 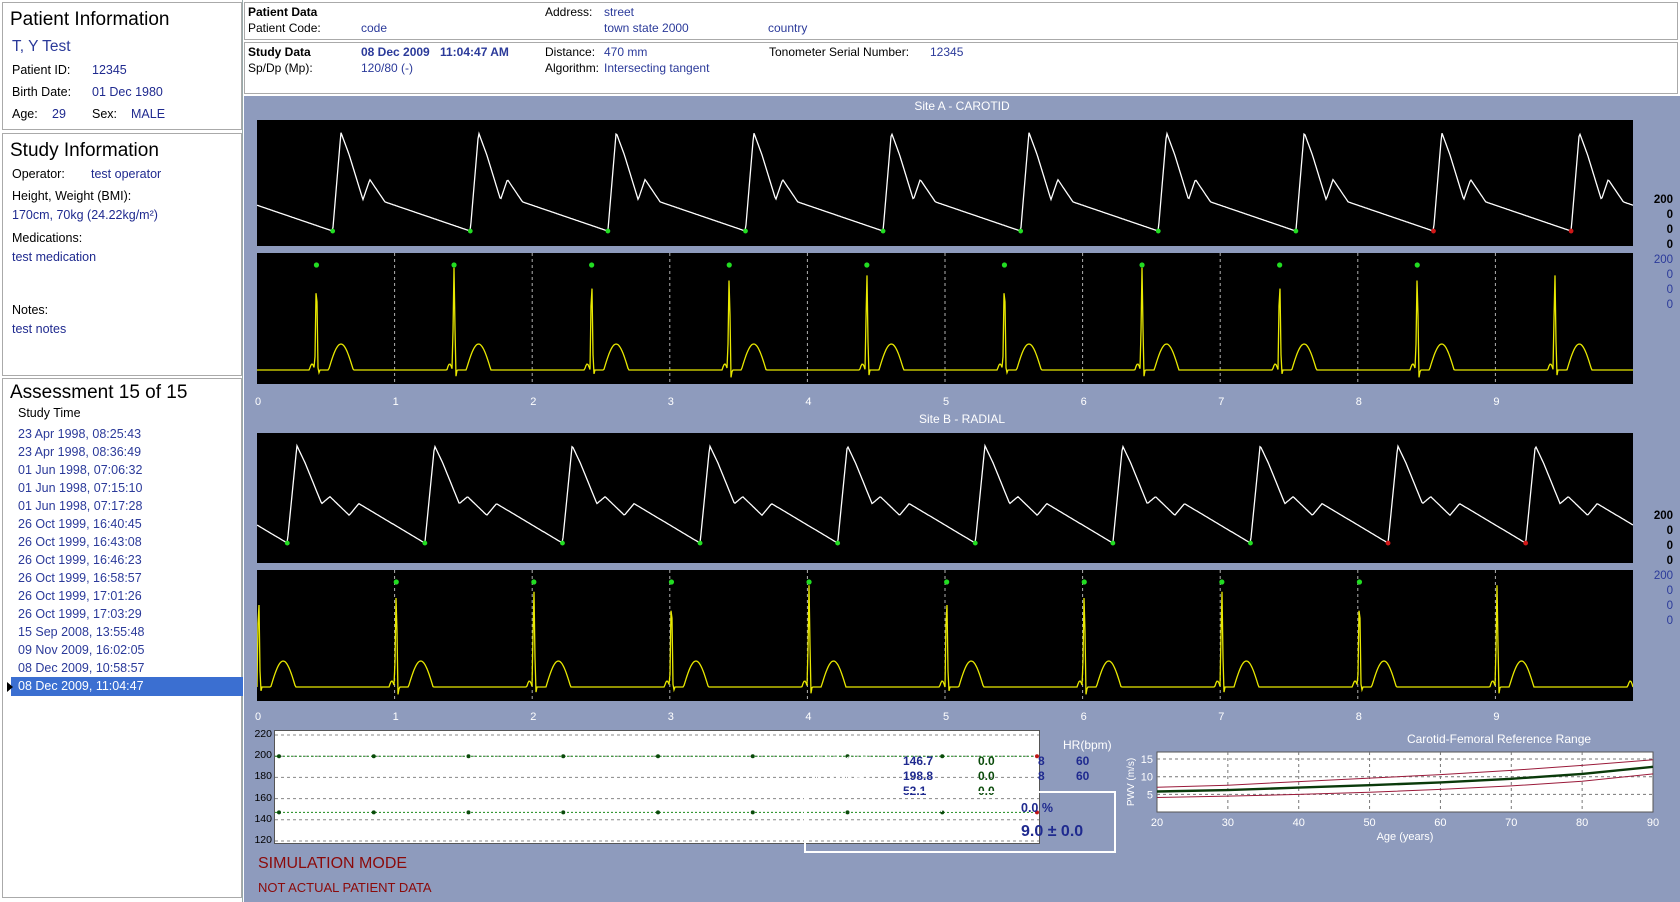 I want to click on patient-id-value: 12345, so click(x=109, y=70).